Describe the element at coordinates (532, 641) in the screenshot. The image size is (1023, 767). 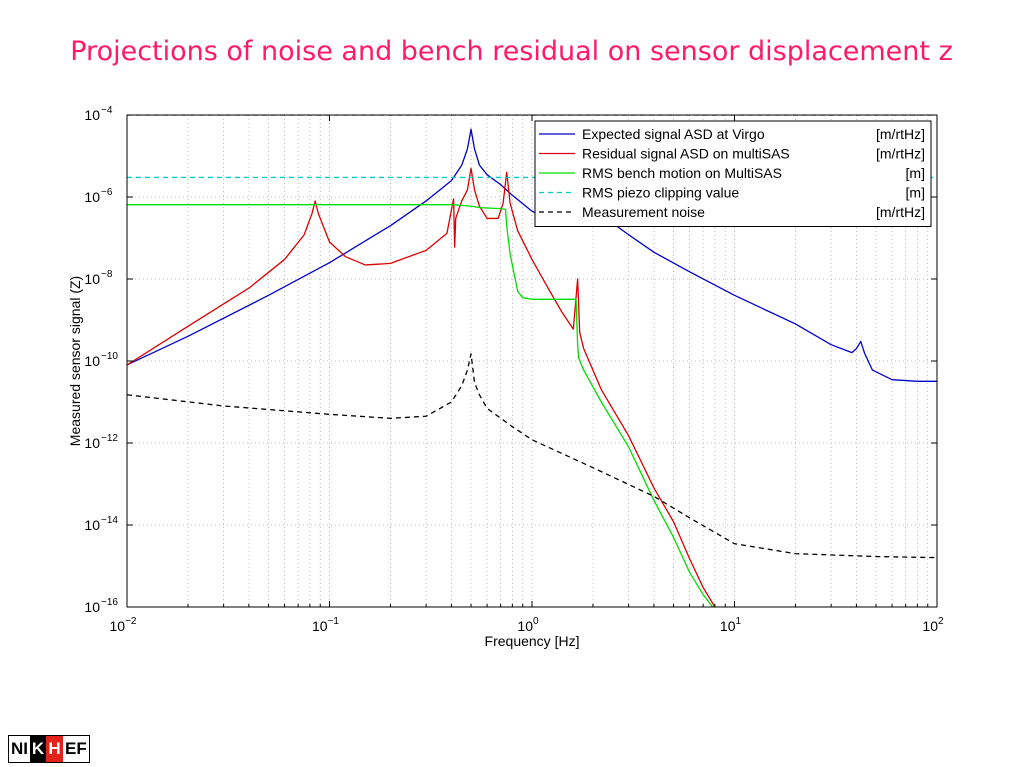
I see `x-axis-label: Frequency [Hz]` at that location.